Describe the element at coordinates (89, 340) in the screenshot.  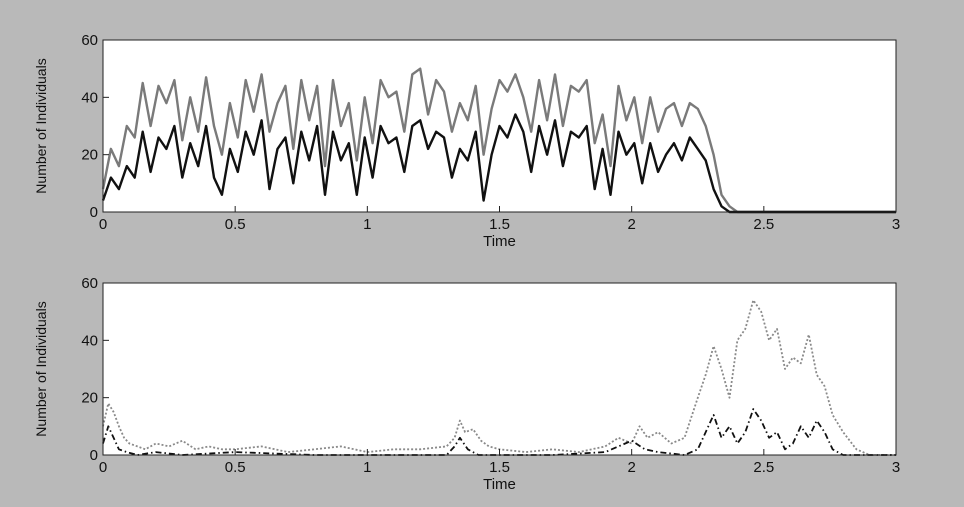
I see `bottom-y-tick-label: 40` at that location.